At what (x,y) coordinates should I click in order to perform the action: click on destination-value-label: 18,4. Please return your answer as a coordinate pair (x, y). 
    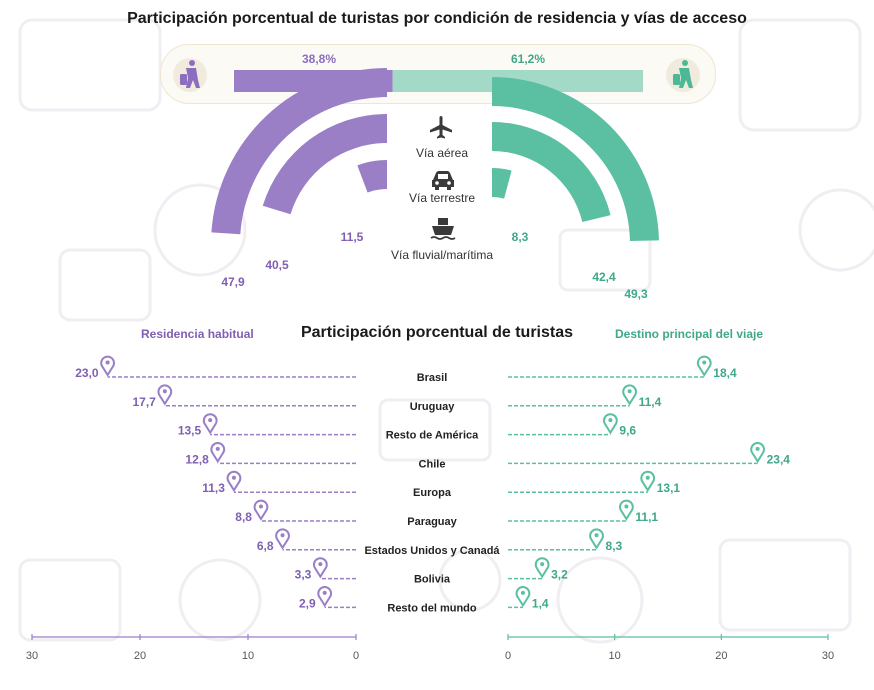
    Looking at the image, I should click on (725, 373).